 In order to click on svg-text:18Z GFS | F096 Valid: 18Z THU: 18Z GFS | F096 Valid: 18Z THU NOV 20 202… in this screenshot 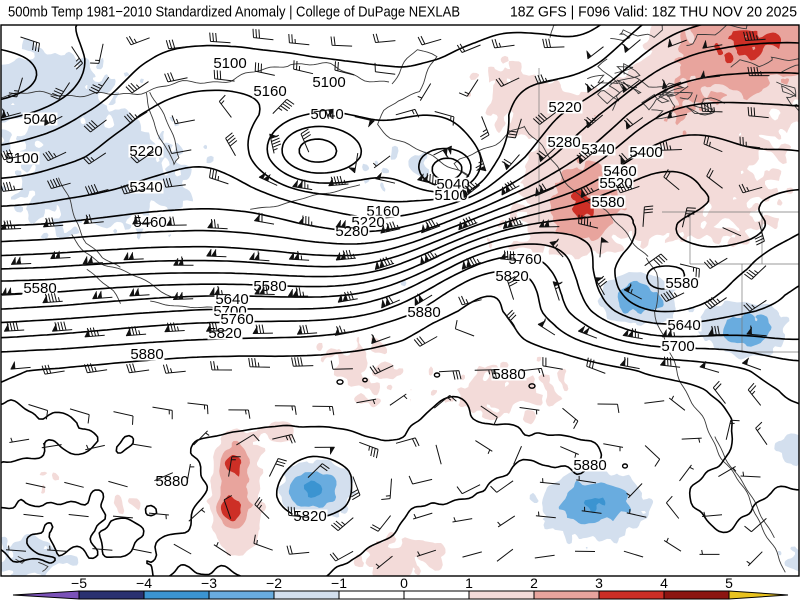, I will do `click(653, 12)`.